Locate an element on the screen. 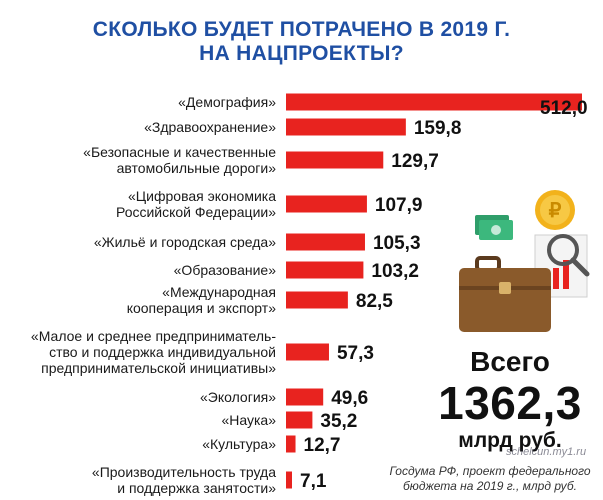 The image size is (603, 500). category-label: «Цифровая экономика is located at coordinates (202, 196).